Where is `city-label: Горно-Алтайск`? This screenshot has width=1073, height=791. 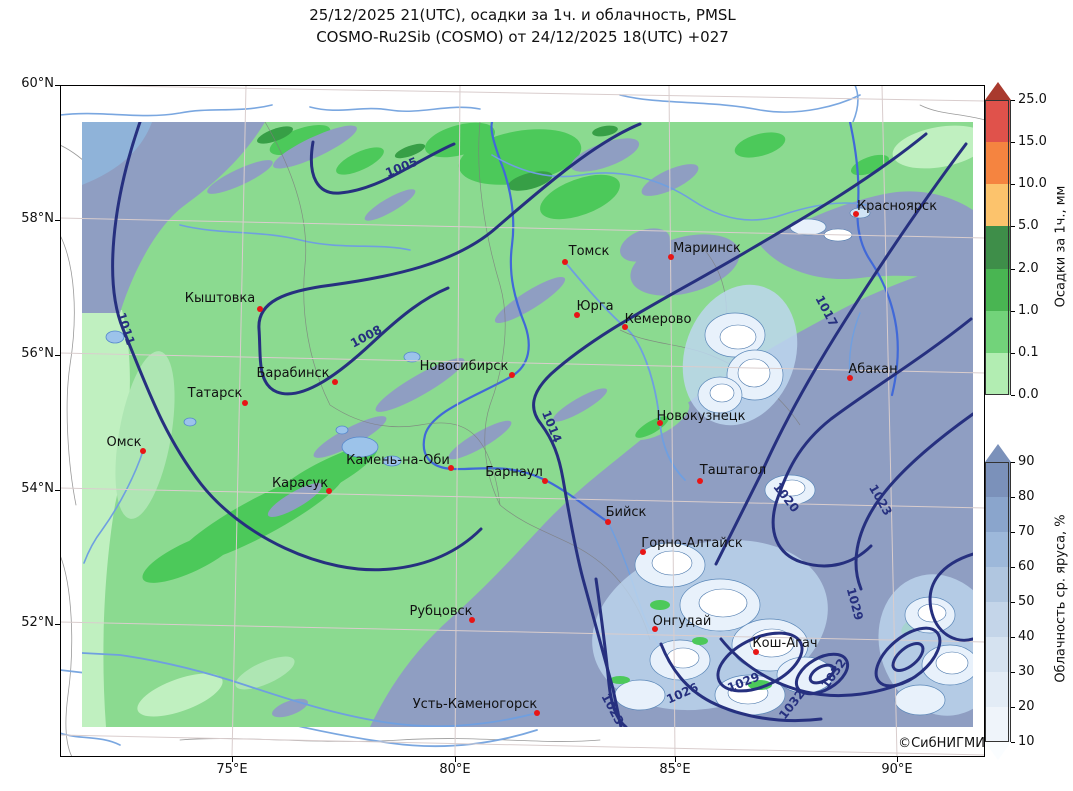
city-label: Горно-Алтайск is located at coordinates (692, 543).